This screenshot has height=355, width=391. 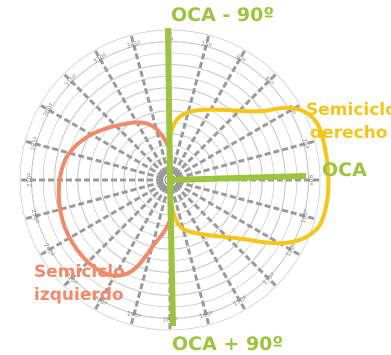 What do you see at coordinates (79, 272) in the screenshot?
I see `left-semicircle-label-line1: Semiciclo` at bounding box center [79, 272].